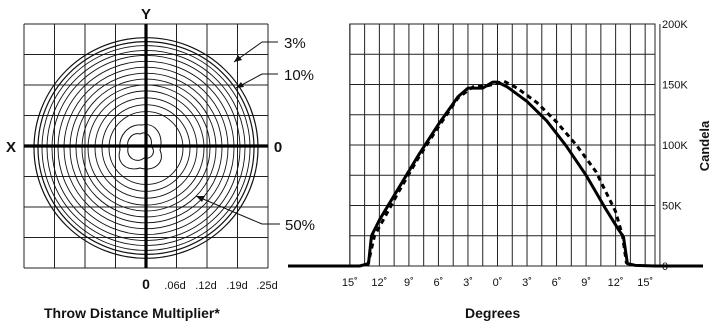 This screenshot has width=722, height=328. I want to click on candela-x-ticks: 15˚ 12˚ 9˚ 6˚ 3˚ 0˚ 3˚ 6˚ 9˚ 12˚ 15˚, so click(497, 283).